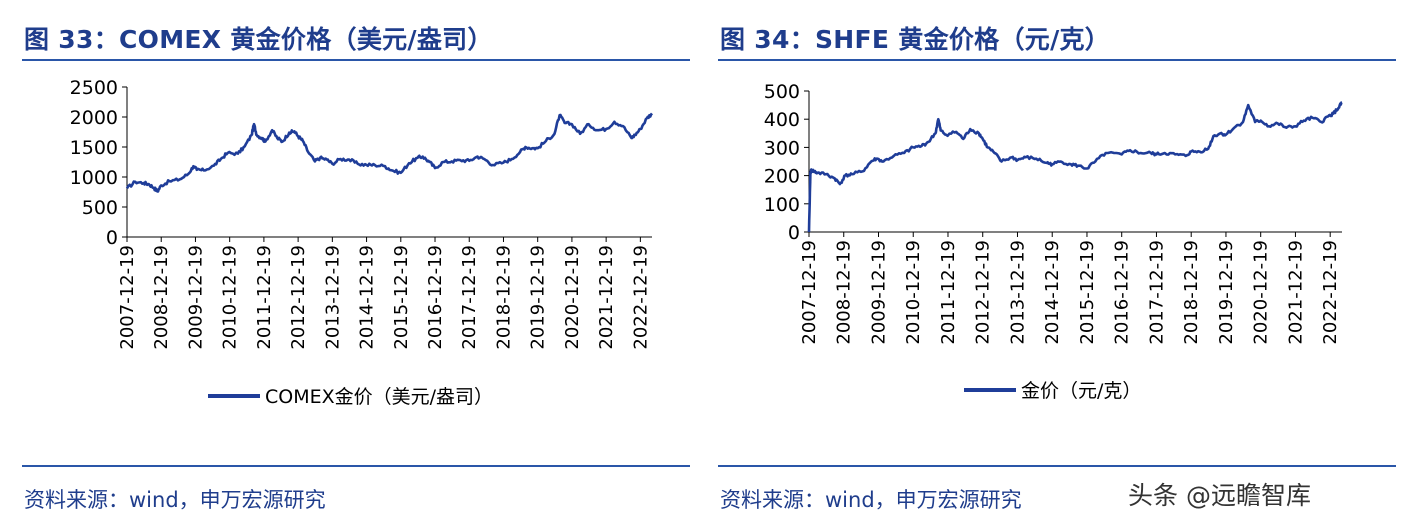 The height and width of the screenshot is (522, 1409). Describe the element at coordinates (94, 88) in the screenshot. I see `y-tick-label: 2500` at that location.